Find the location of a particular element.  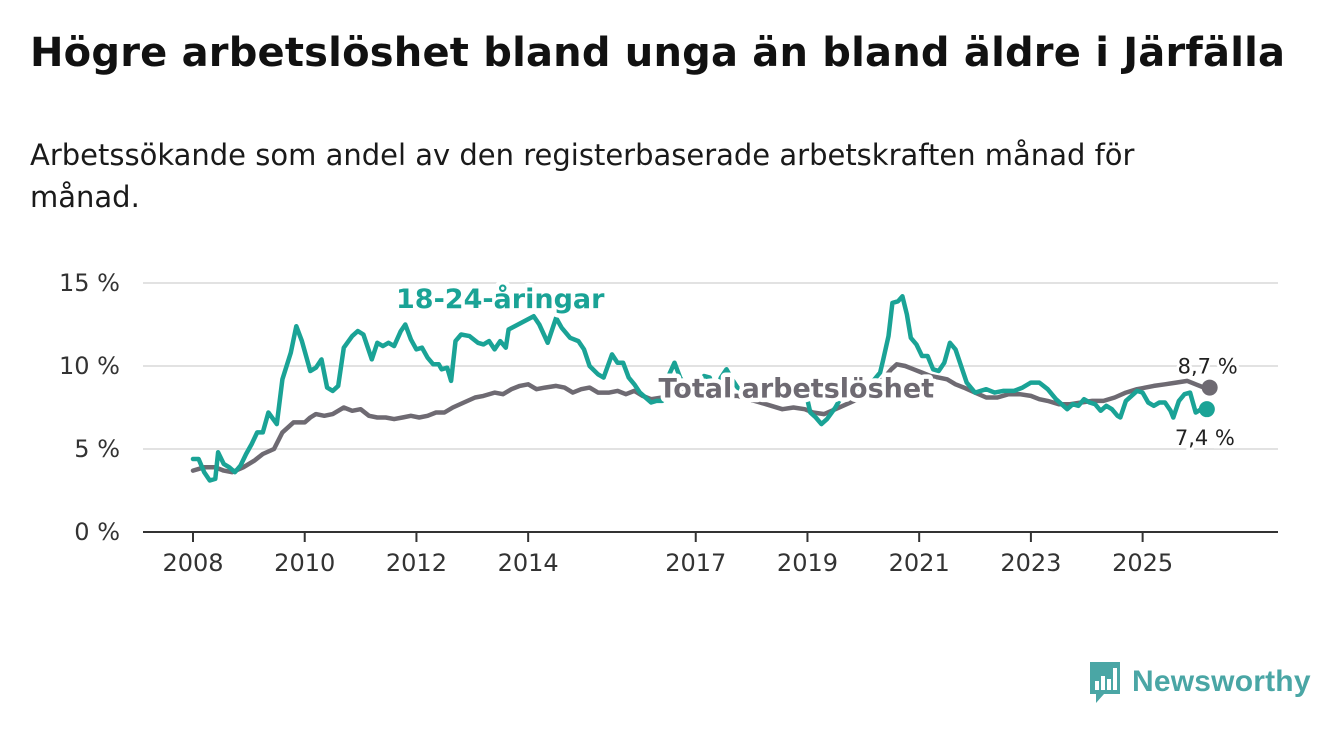

y-axis: 0 % 5 % 10 % 15 % is located at coordinates (89, 407).